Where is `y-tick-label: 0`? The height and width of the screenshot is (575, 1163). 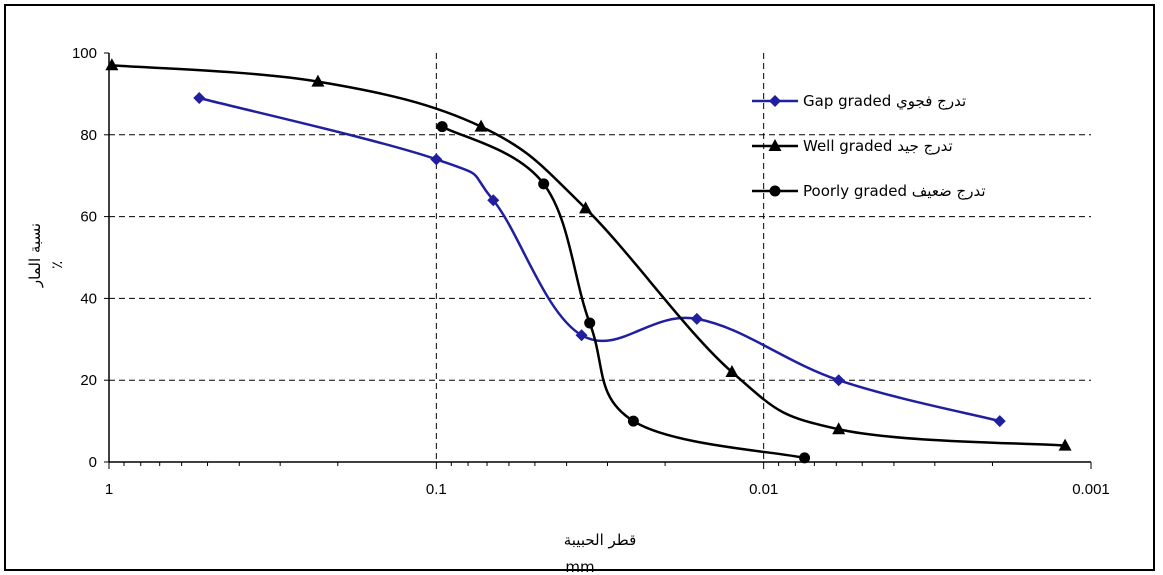
y-tick-label: 0 is located at coordinates (93, 462).